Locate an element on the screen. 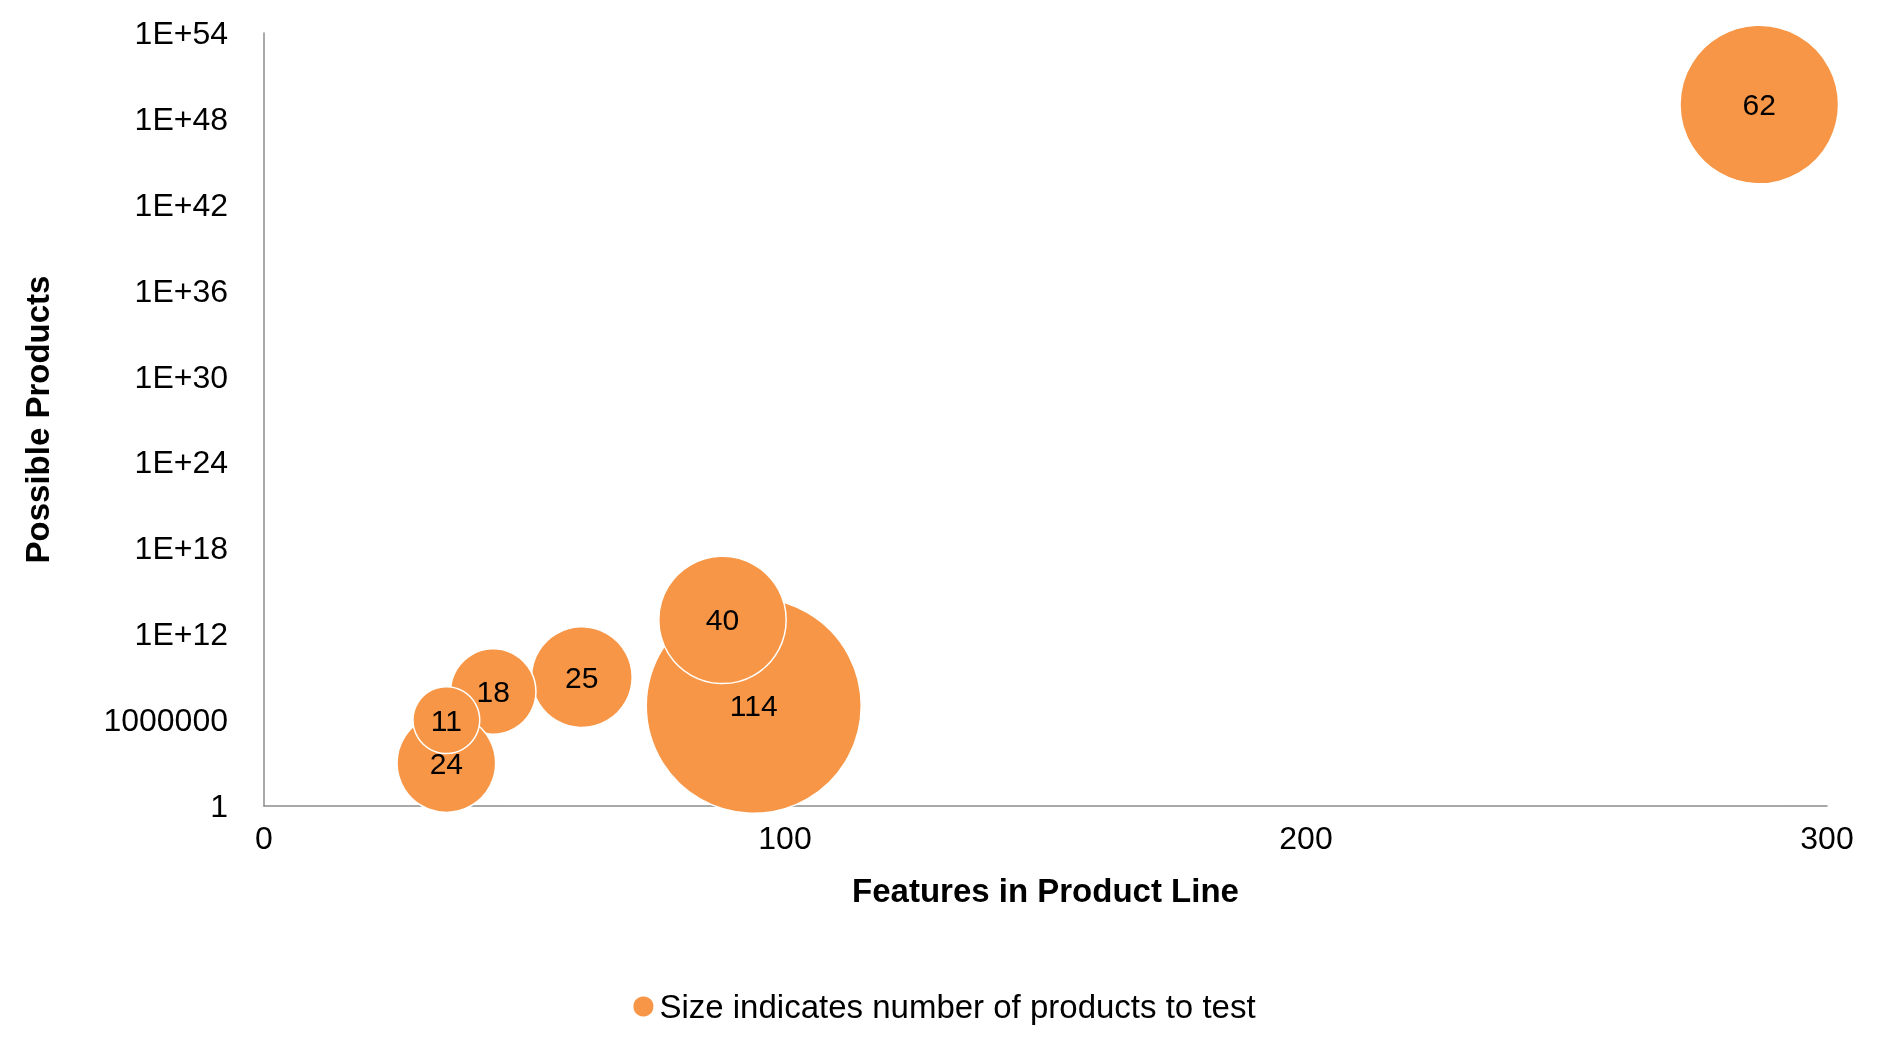  x-tick-label: 300 is located at coordinates (1827, 838).